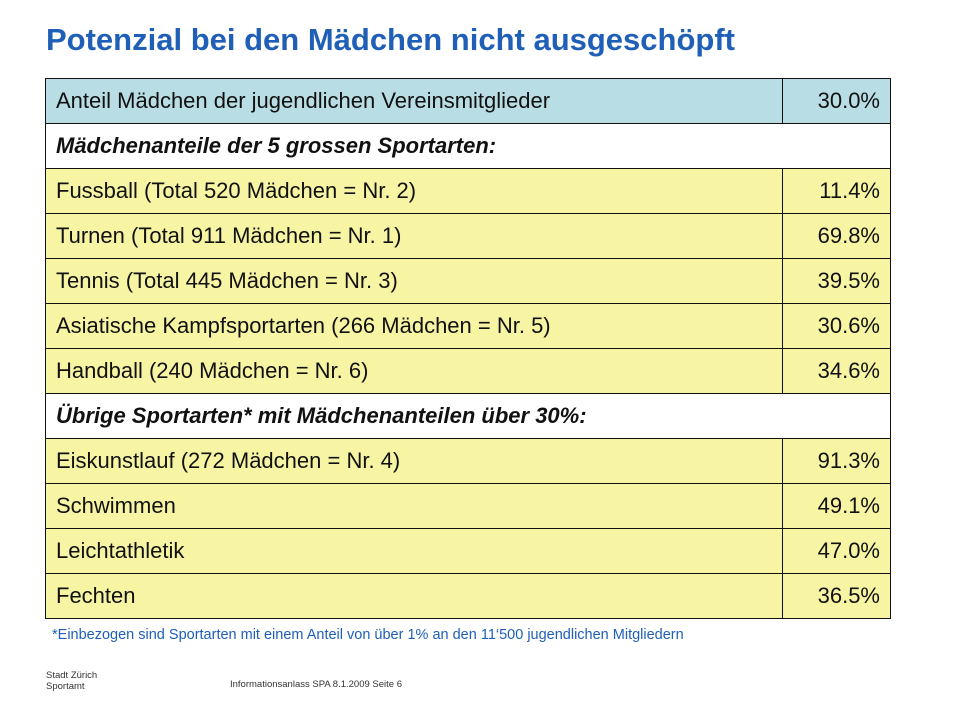 The height and width of the screenshot is (720, 960). I want to click on sport-label: Tennis (Total 445 Mädchen = Nr. 3), so click(414, 281).